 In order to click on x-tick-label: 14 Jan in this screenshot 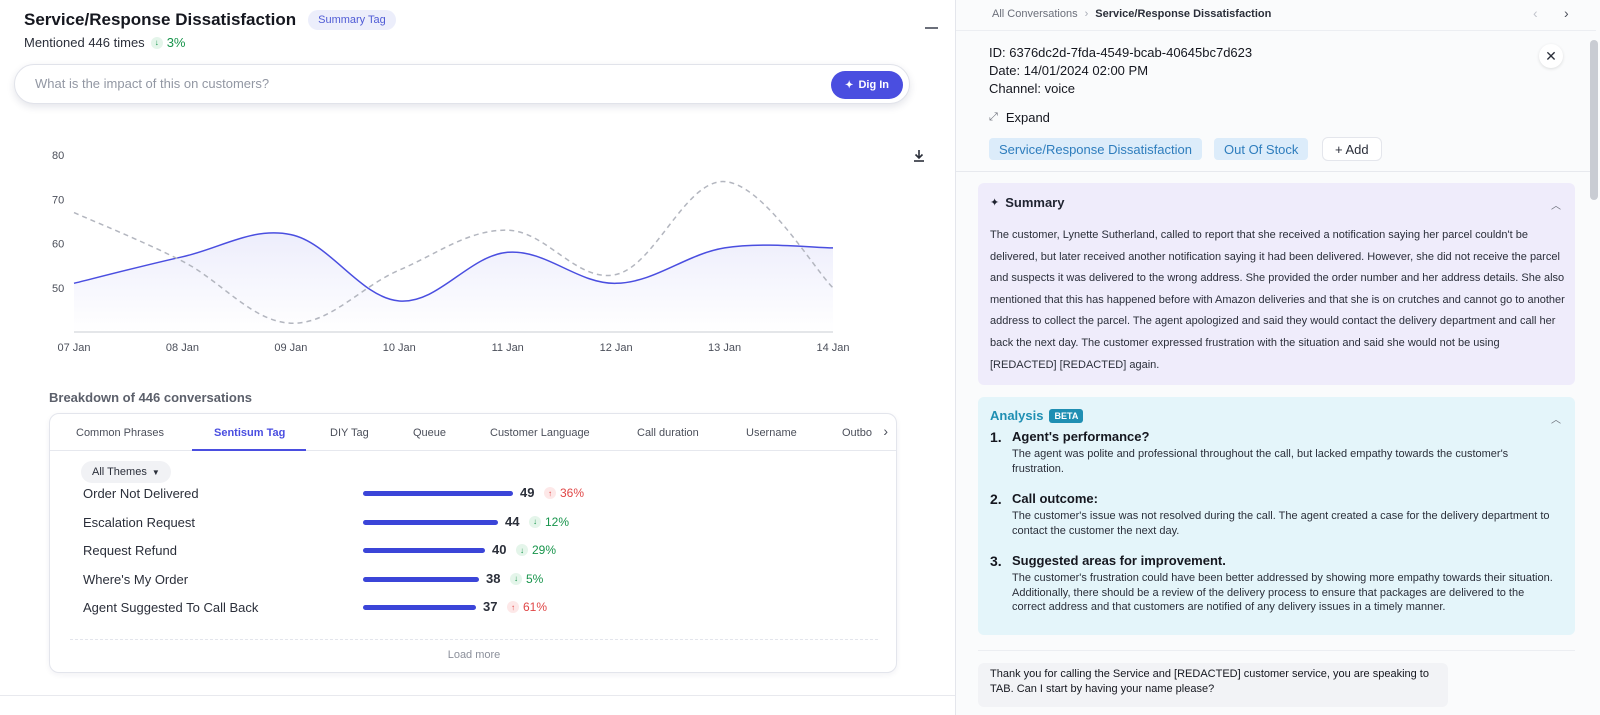, I will do `click(832, 348)`.